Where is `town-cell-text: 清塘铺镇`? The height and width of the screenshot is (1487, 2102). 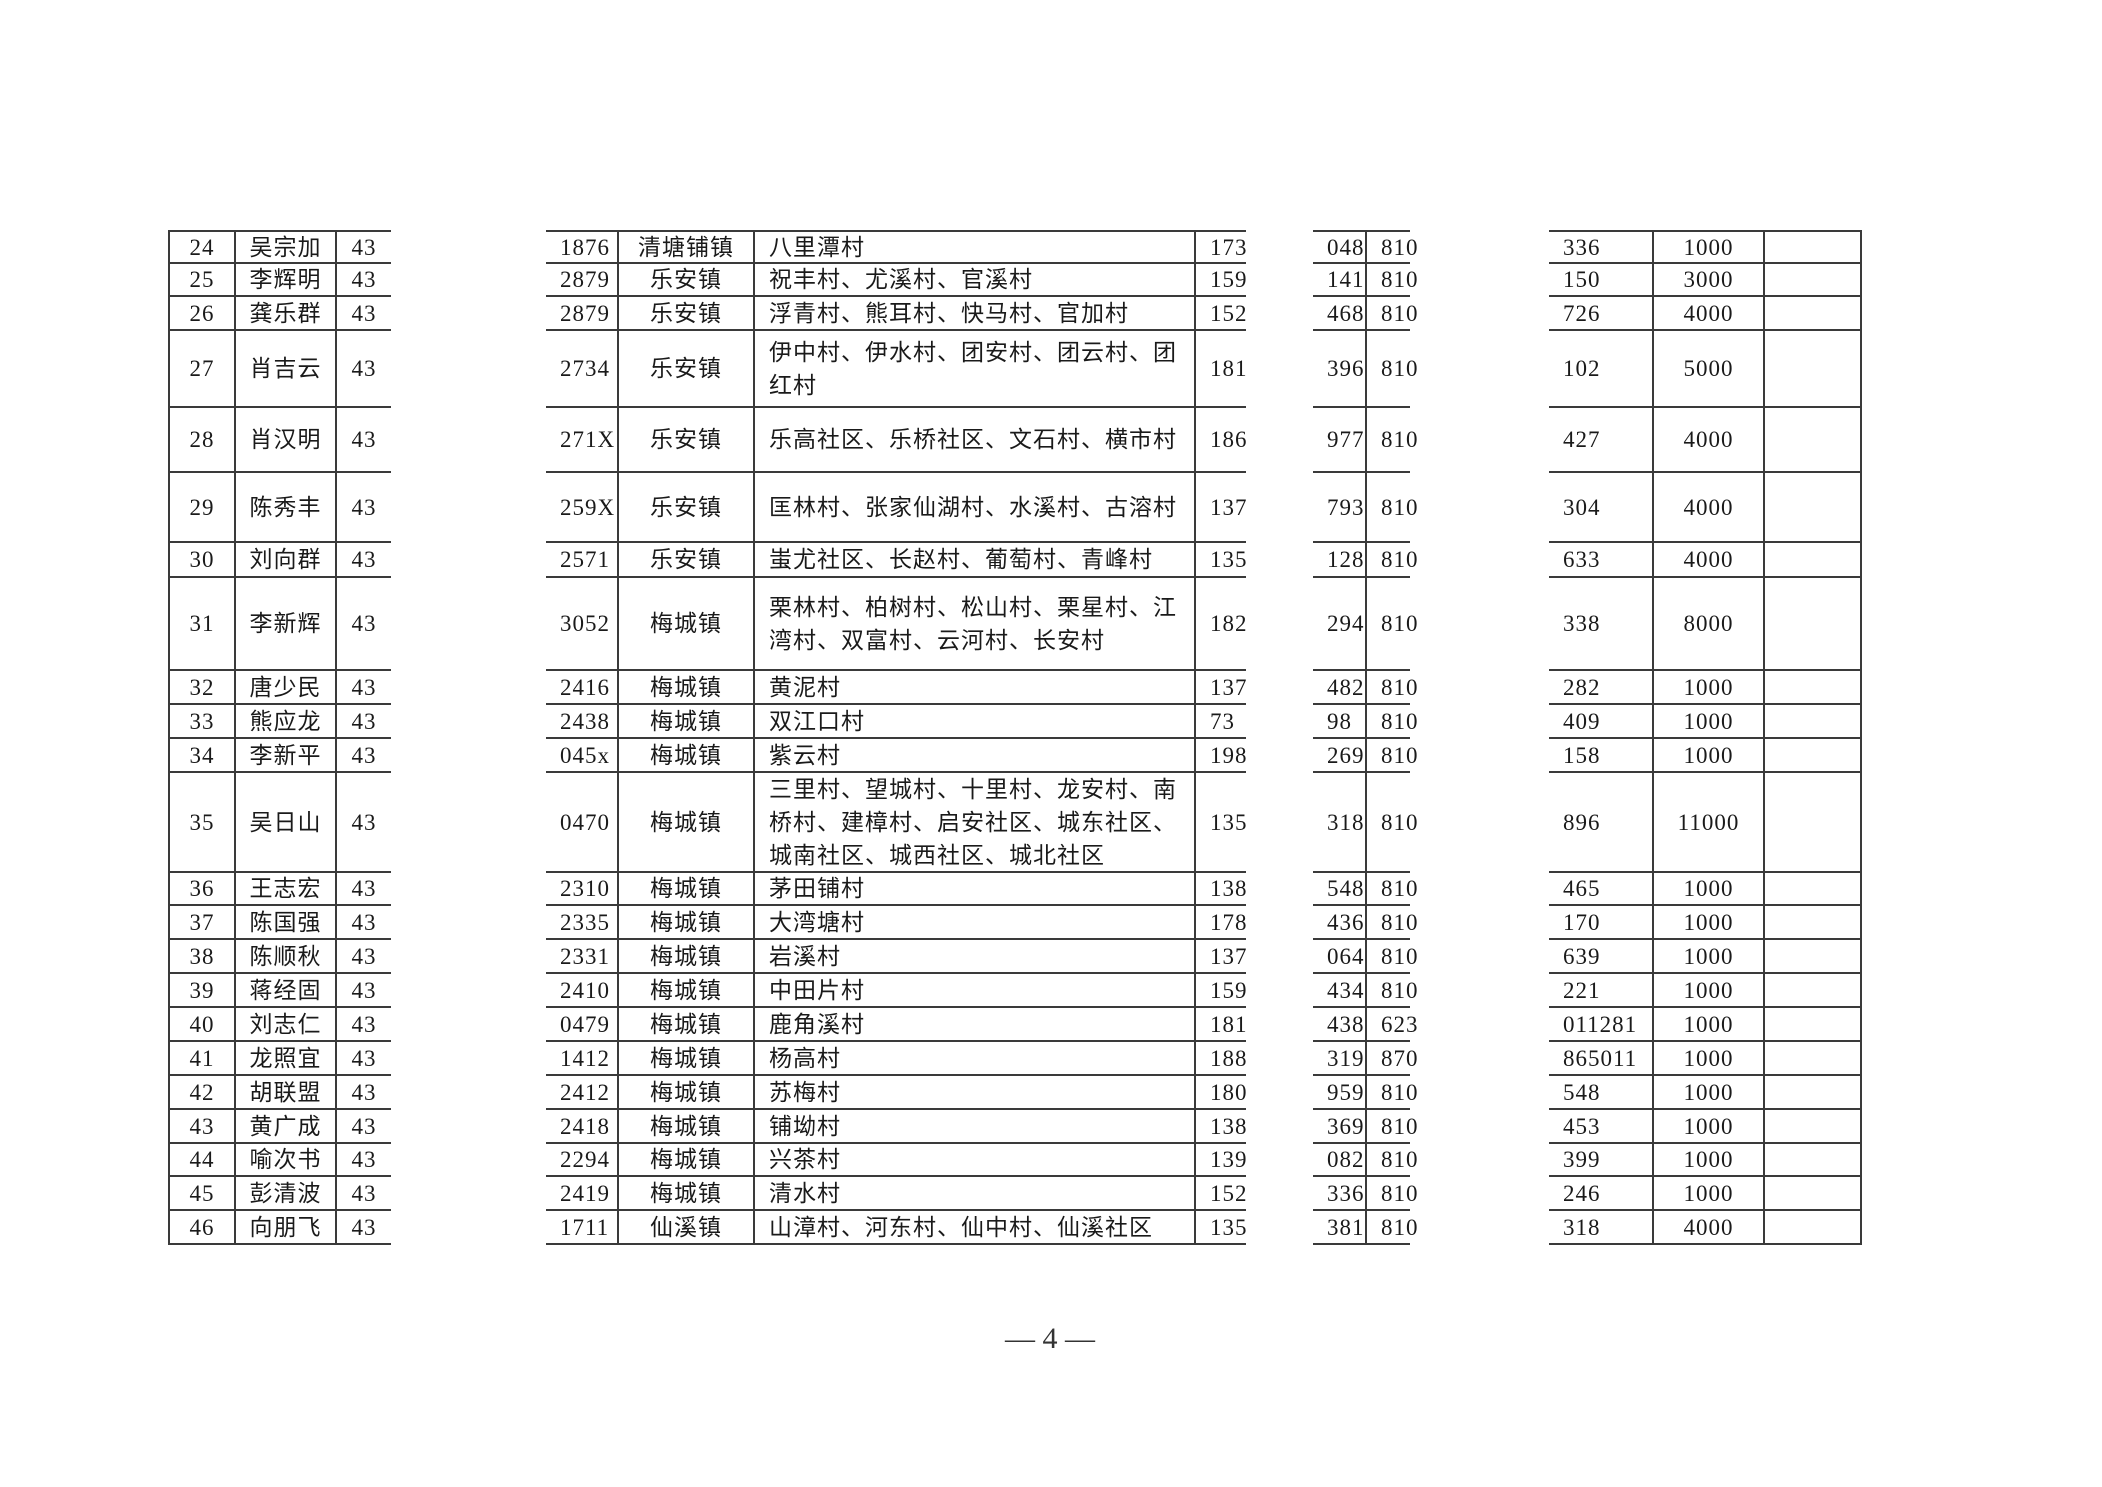
town-cell-text: 清塘铺镇 is located at coordinates (686, 247).